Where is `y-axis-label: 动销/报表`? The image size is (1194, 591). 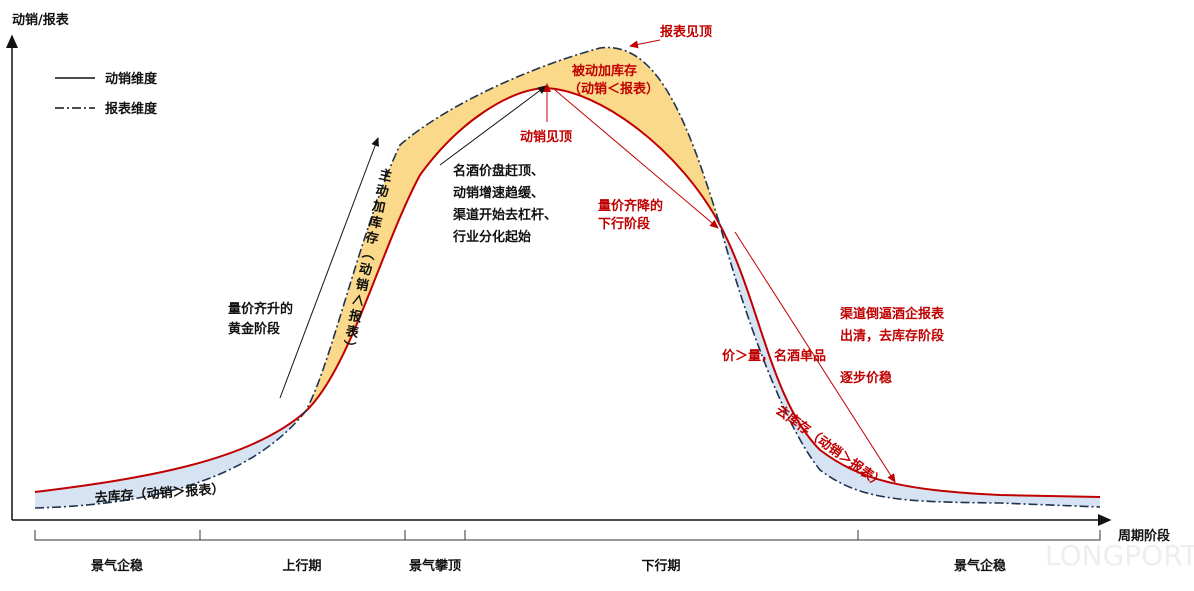
y-axis-label: 动销/报表 is located at coordinates (41, 20).